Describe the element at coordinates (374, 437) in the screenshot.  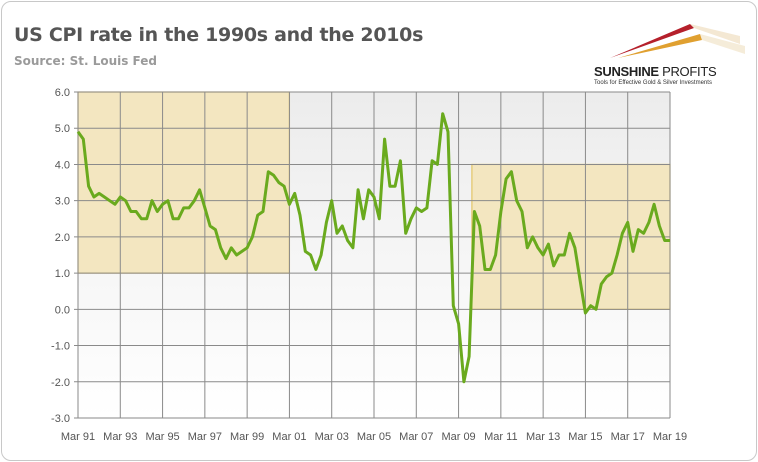
I see `x-tick-label: Mar 05` at that location.